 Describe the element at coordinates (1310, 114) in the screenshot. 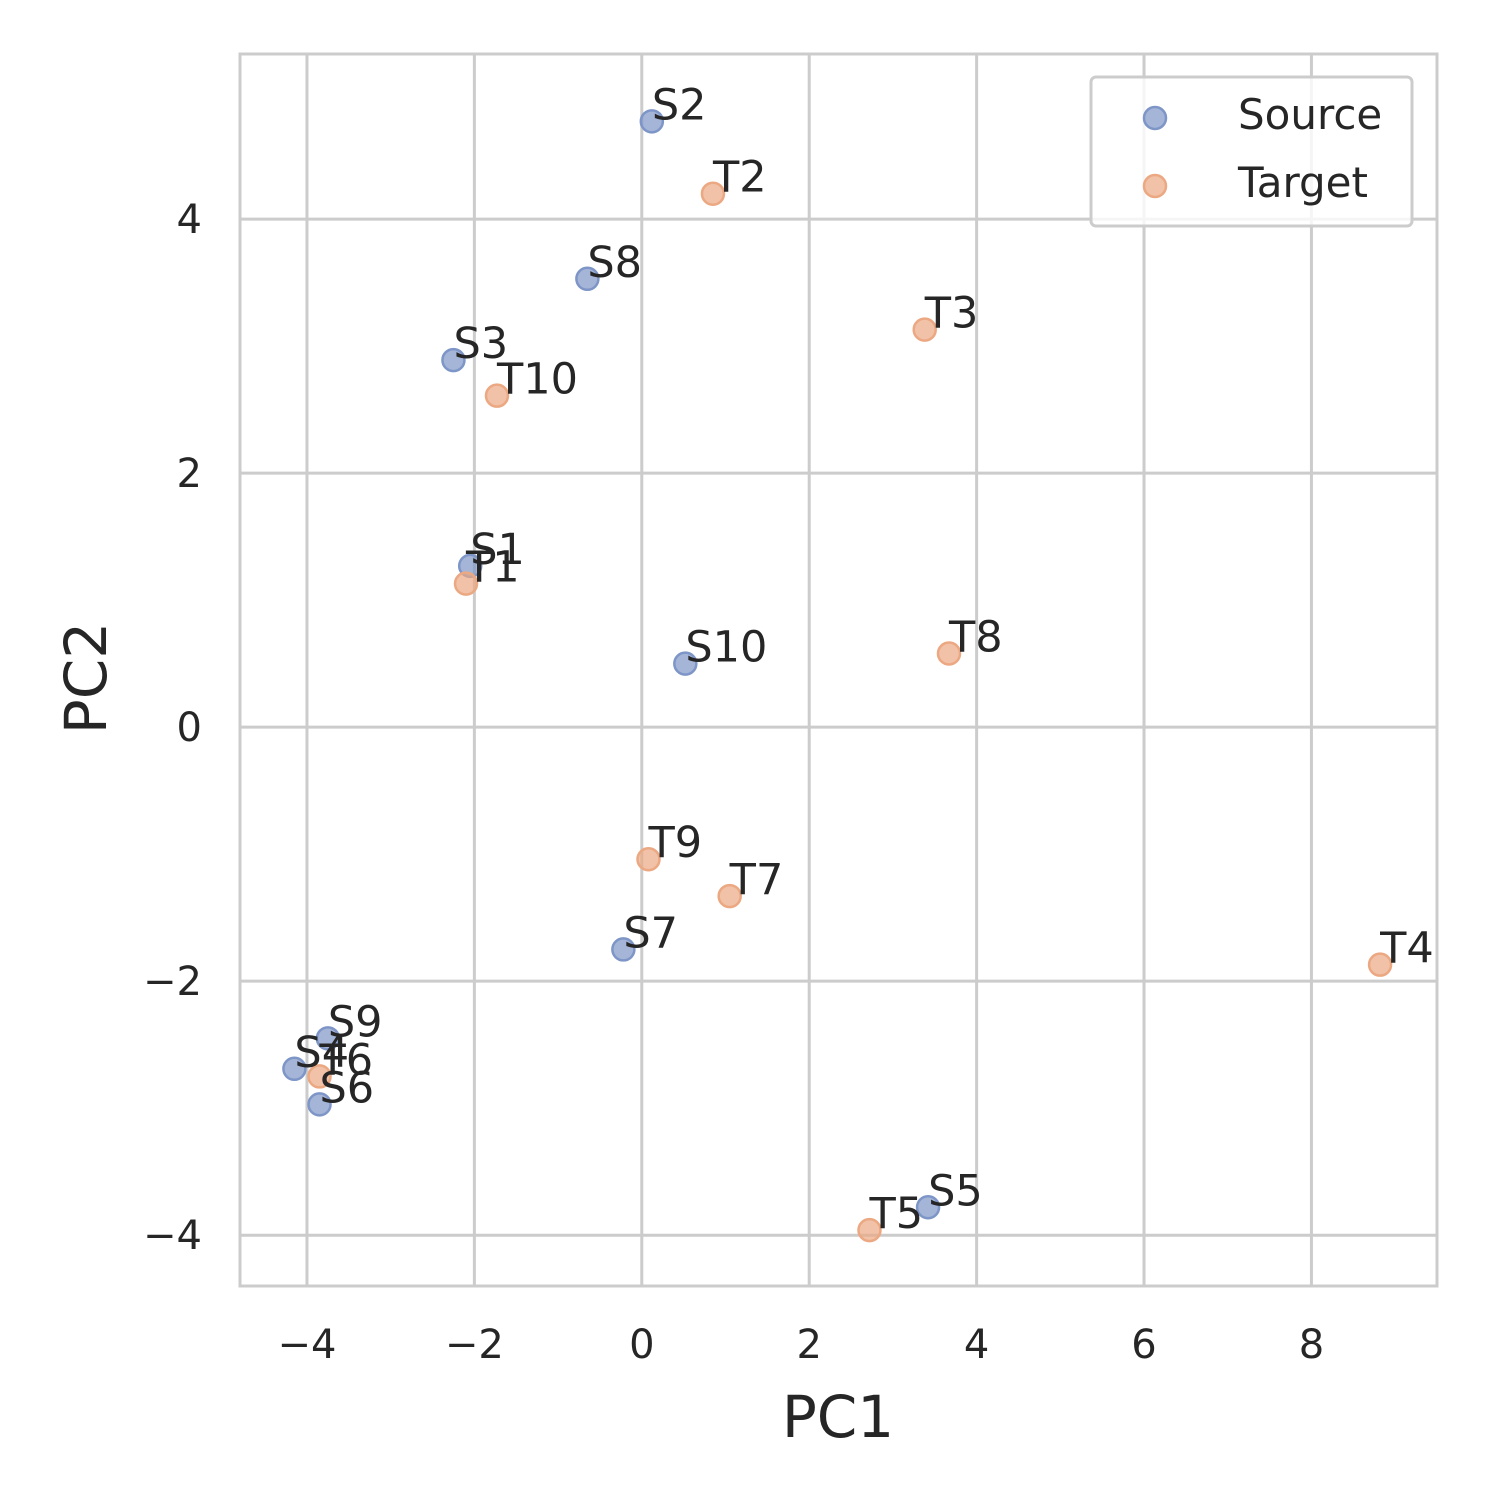

I see `legend-label-source: Source` at that location.